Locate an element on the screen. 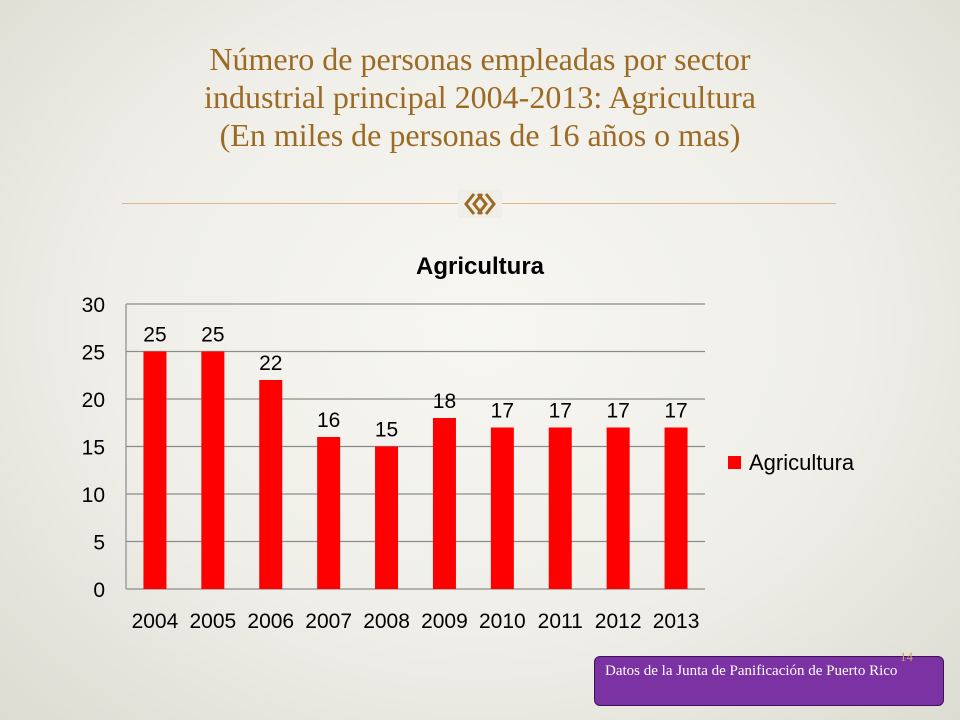  y-tick-label: 10 is located at coordinates (93, 495).